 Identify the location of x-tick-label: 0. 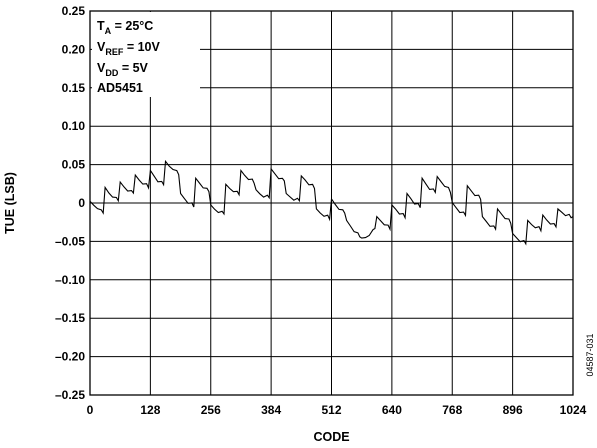
(90, 410).